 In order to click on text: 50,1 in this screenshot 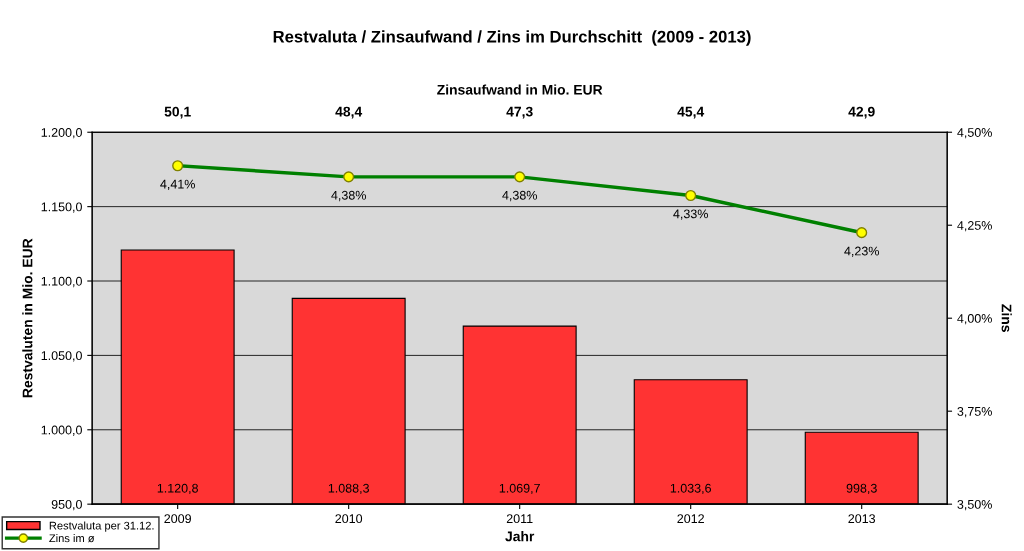, I will do `click(177, 112)`.